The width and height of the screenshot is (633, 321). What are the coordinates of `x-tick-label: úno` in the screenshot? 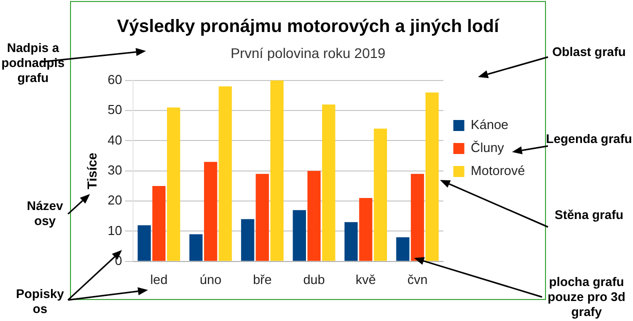 It's located at (211, 279).